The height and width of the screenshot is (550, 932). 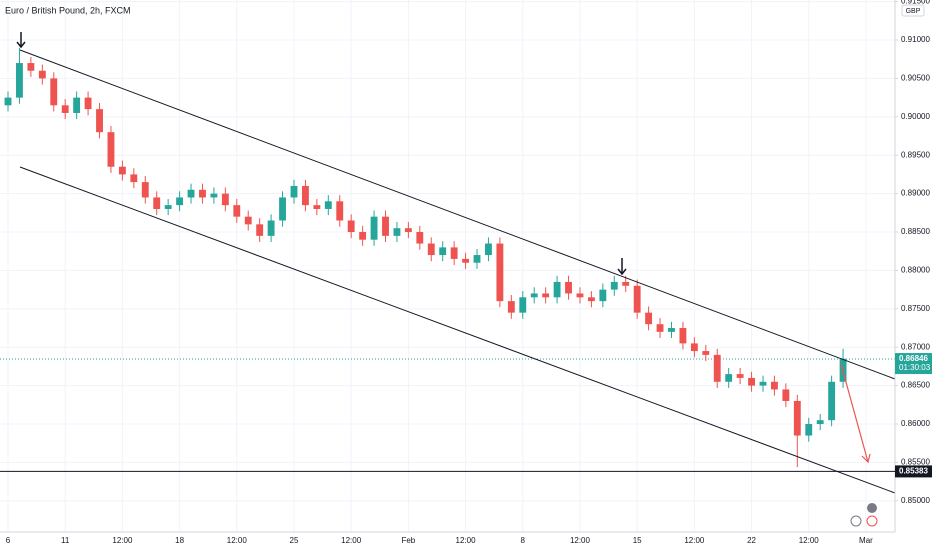 I want to click on currency: GBP, so click(x=913, y=11).